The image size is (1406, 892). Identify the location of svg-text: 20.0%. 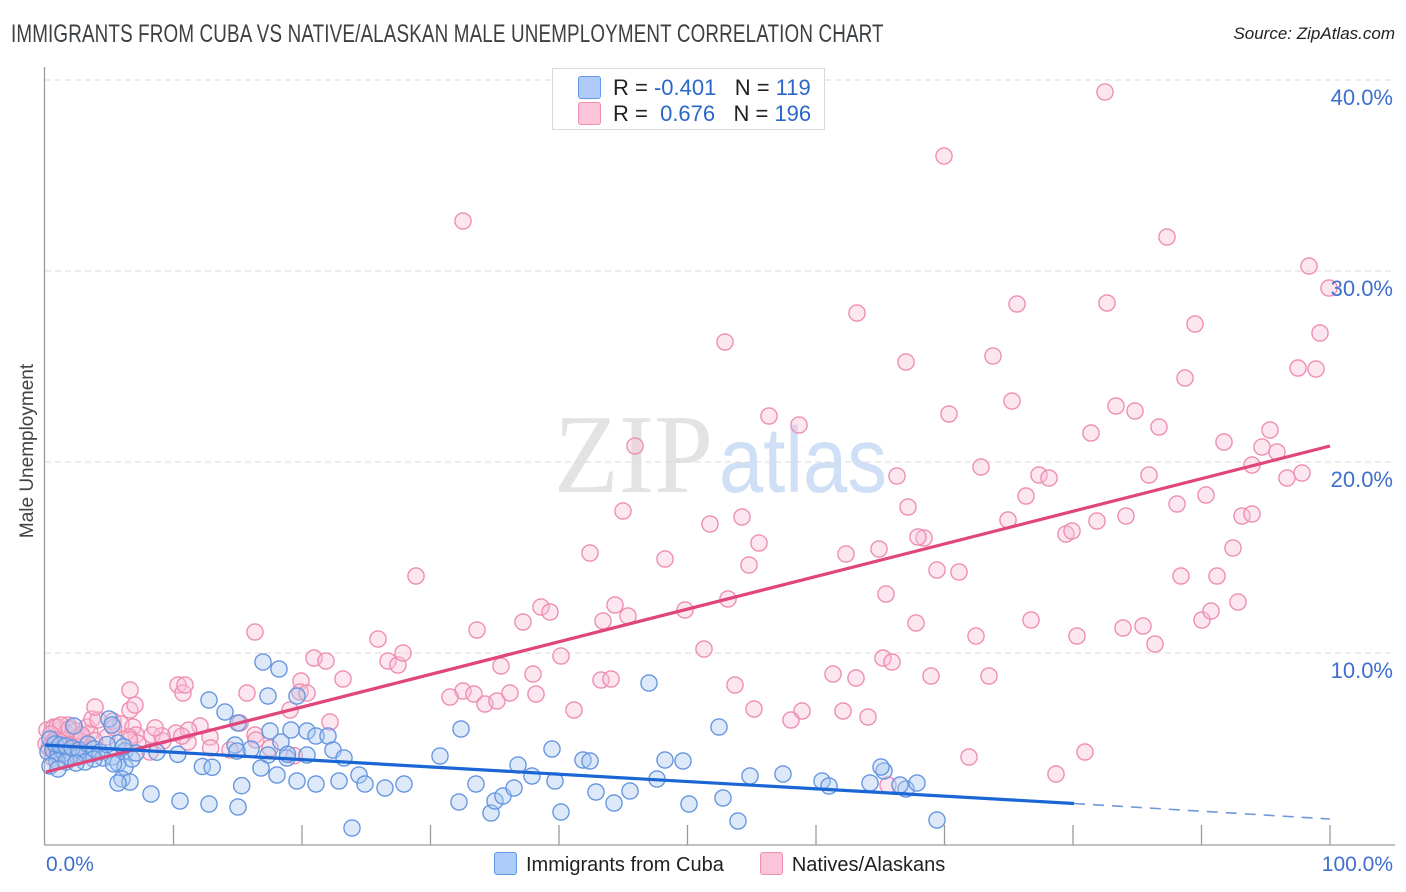
(1362, 479).